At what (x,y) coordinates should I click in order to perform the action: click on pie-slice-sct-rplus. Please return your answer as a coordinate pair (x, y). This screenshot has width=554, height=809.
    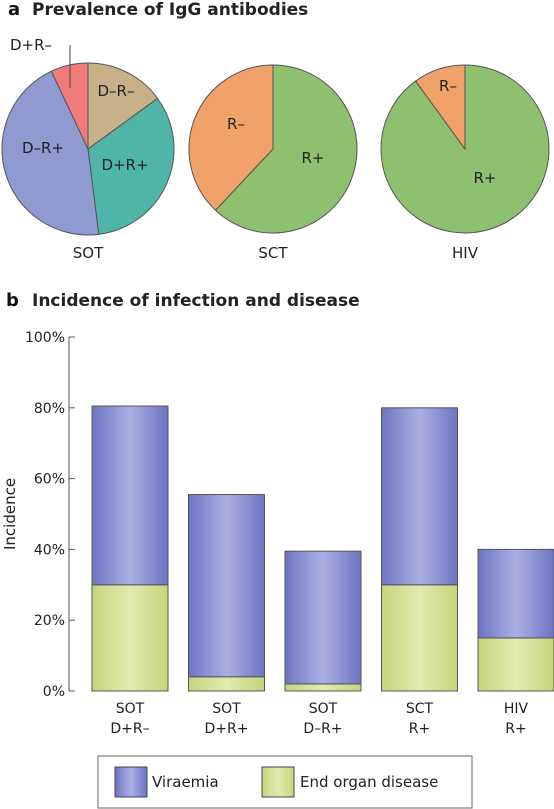
    Looking at the image, I should click on (286, 149).